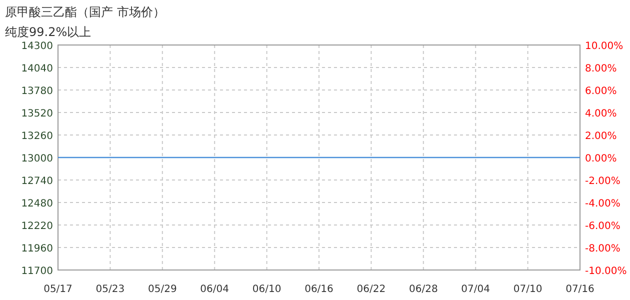  What do you see at coordinates (319, 289) in the screenshot?
I see `x-tick-label: 06/16` at bounding box center [319, 289].